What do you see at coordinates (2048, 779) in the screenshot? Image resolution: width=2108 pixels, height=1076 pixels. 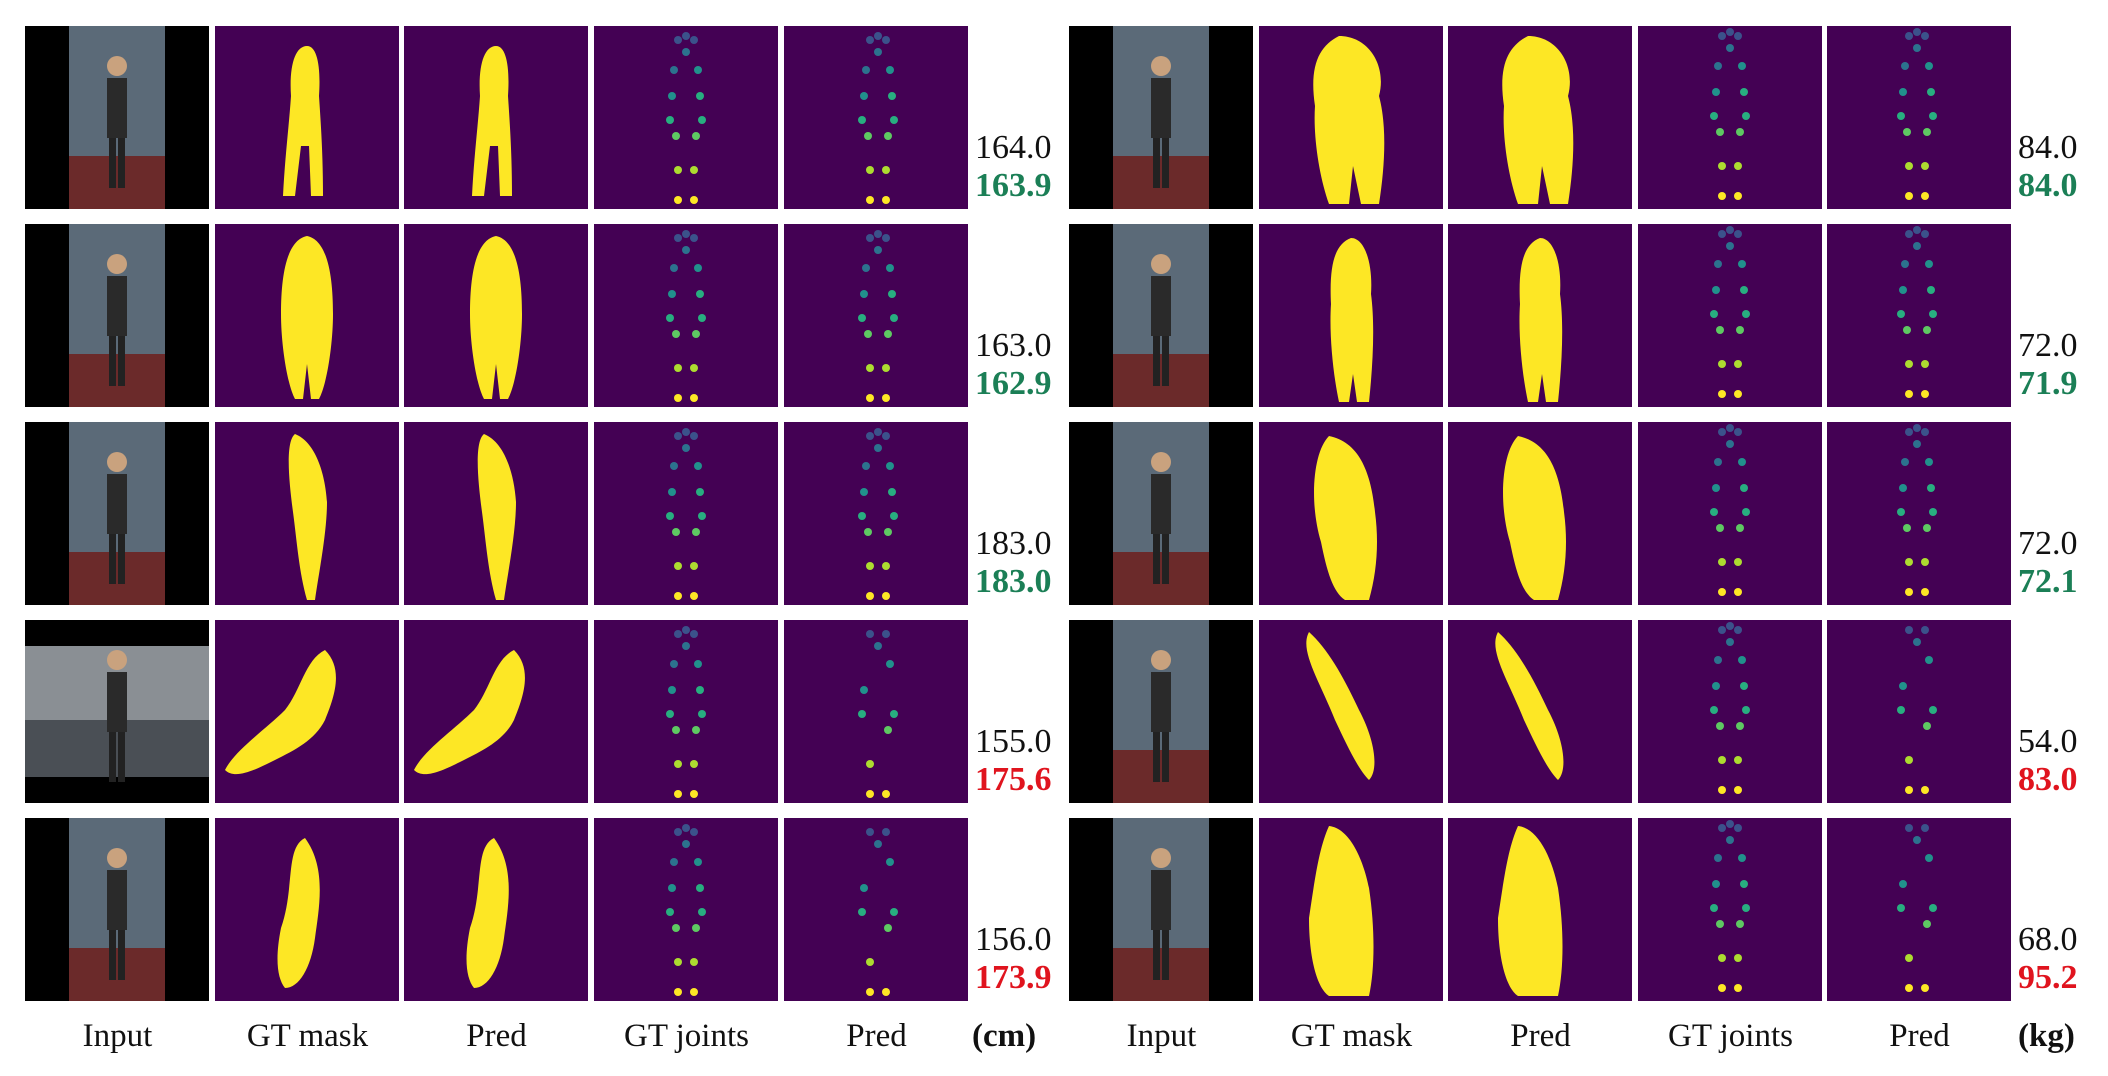 I see `weight-pred-value-row-4: 83.0` at bounding box center [2048, 779].